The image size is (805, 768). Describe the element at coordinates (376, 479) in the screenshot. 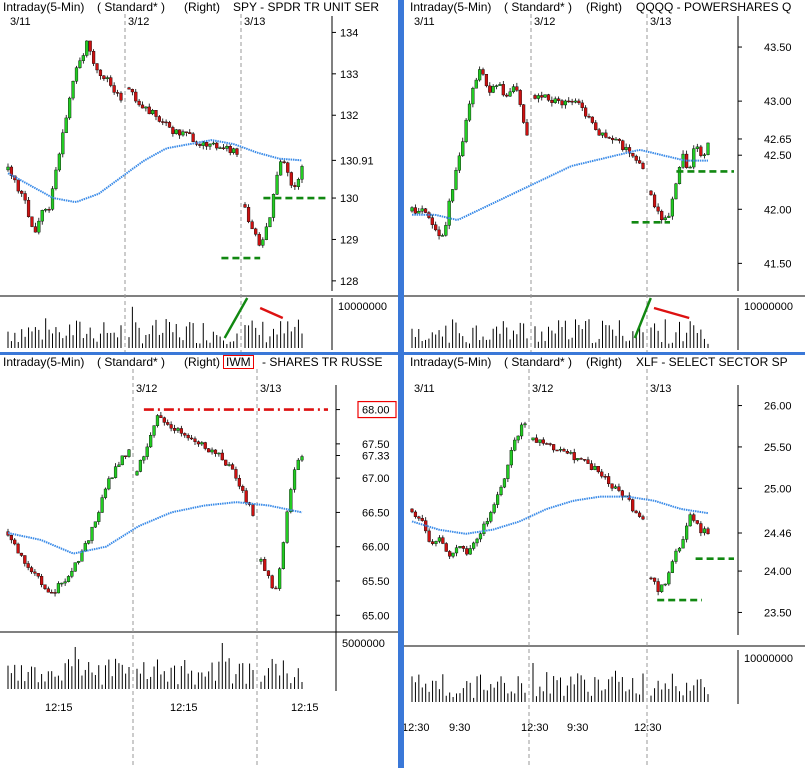

I see `y-tick-label: 67.00` at that location.